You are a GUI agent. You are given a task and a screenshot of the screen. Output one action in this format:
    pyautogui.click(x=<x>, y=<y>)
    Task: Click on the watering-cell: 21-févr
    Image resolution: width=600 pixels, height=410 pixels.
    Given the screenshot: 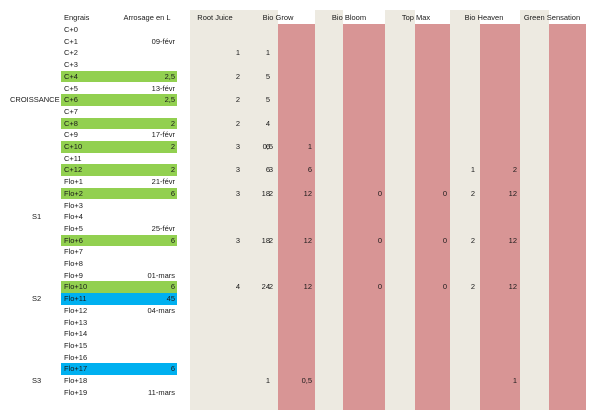 What is the action you would take?
    pyautogui.click(x=163, y=182)
    